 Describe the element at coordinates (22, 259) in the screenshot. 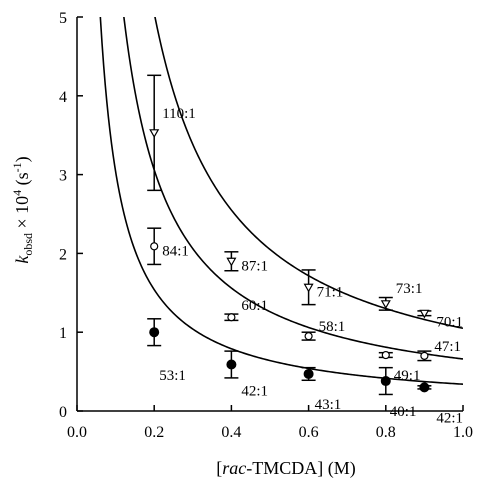

I see `y-axis-title-k: k` at that location.